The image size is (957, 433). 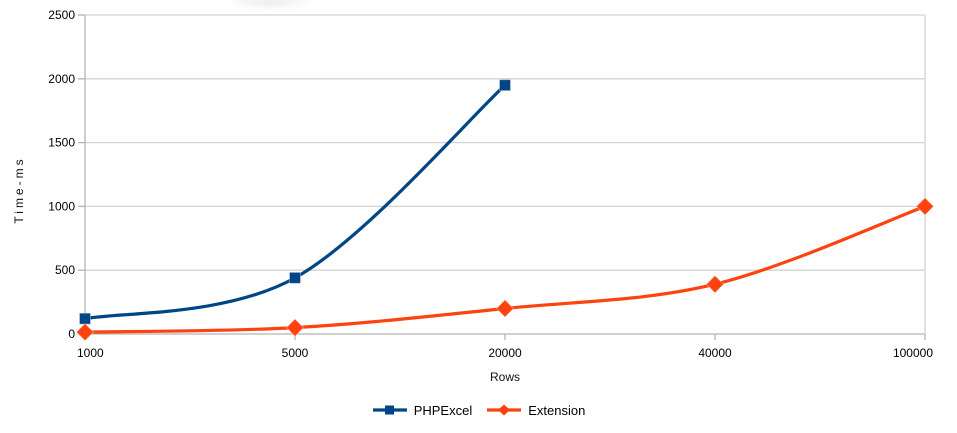 I want to click on legend-square-marker-icon, so click(x=389, y=410).